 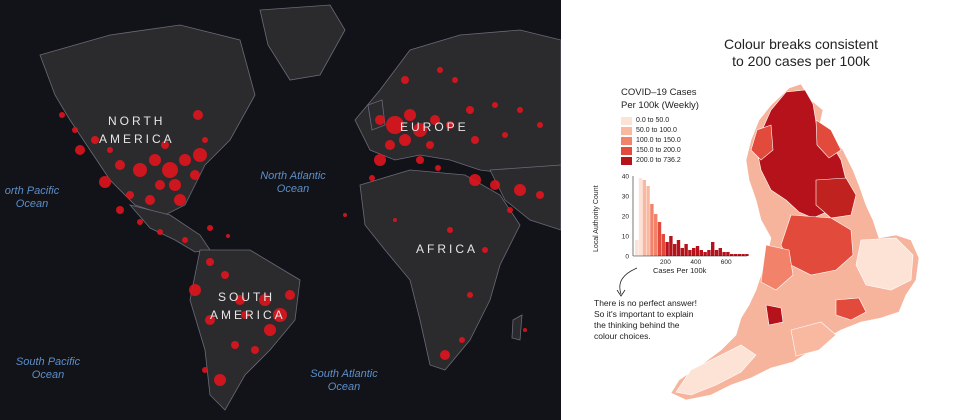 I want to click on label-europe: EUROPE, so click(x=434, y=127).